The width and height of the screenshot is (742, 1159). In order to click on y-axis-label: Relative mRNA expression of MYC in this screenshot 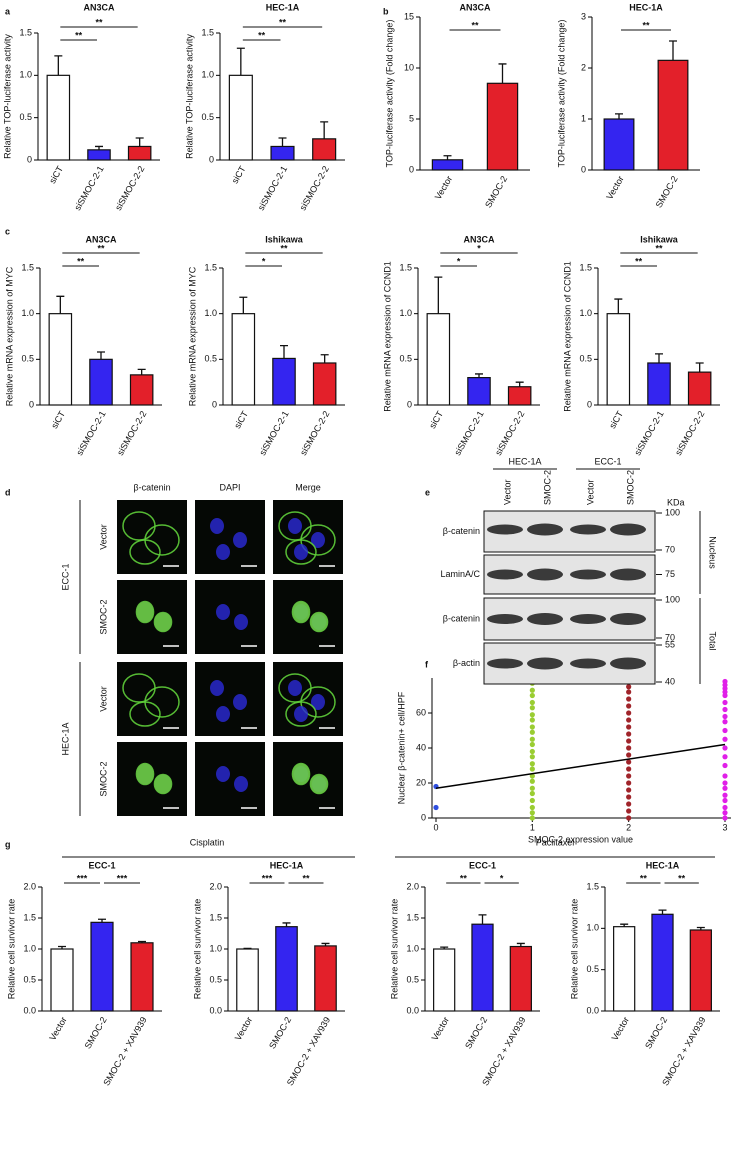, I will do `click(9, 336)`.